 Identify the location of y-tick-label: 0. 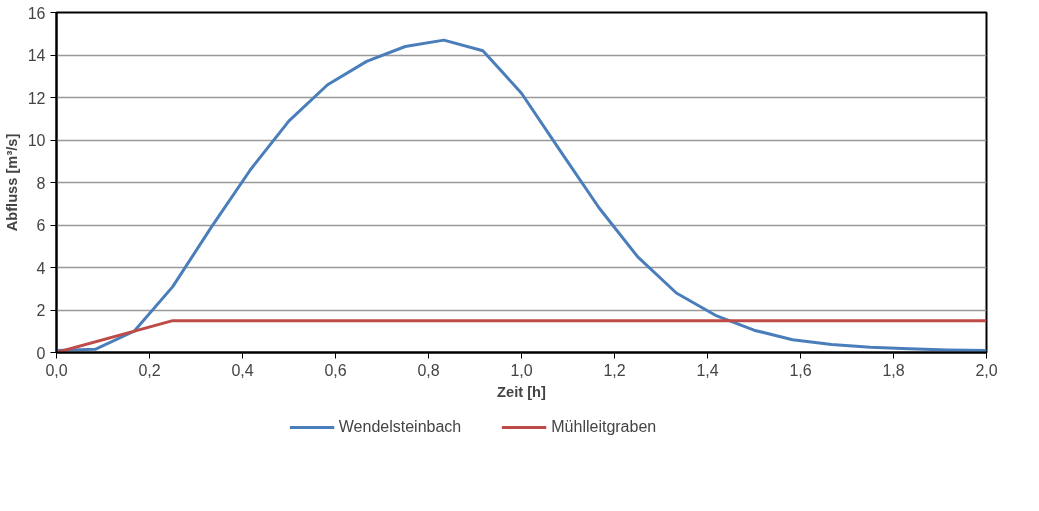
(41, 353).